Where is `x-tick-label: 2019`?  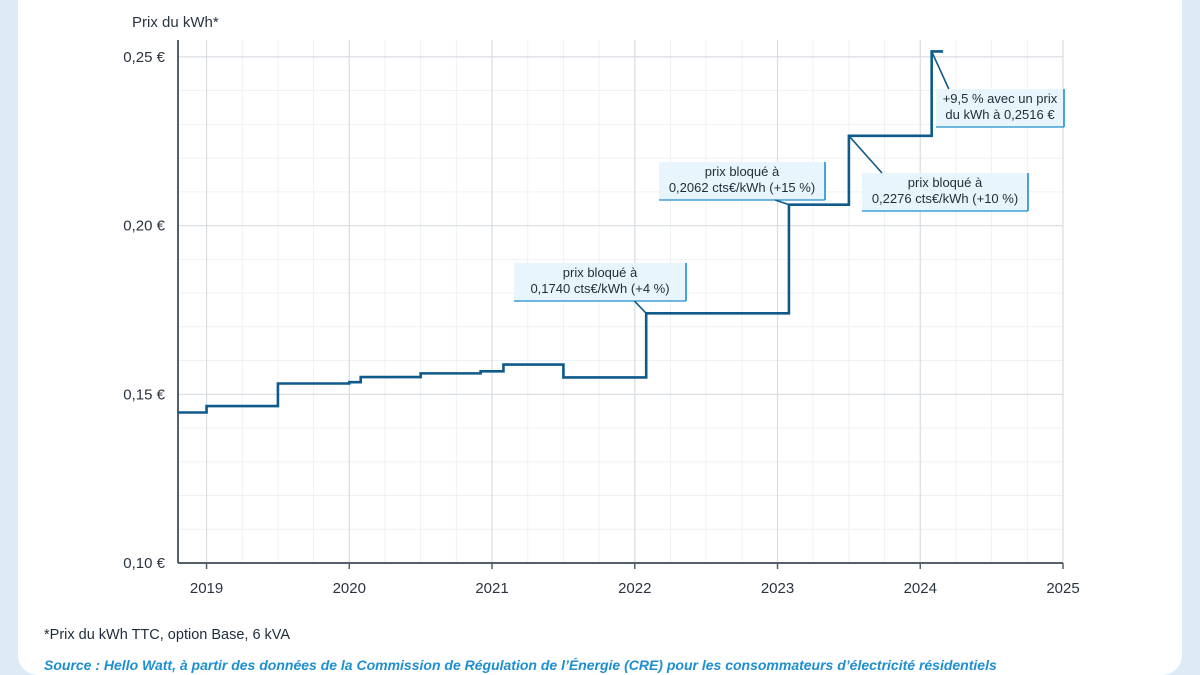 x-tick-label: 2019 is located at coordinates (206, 588).